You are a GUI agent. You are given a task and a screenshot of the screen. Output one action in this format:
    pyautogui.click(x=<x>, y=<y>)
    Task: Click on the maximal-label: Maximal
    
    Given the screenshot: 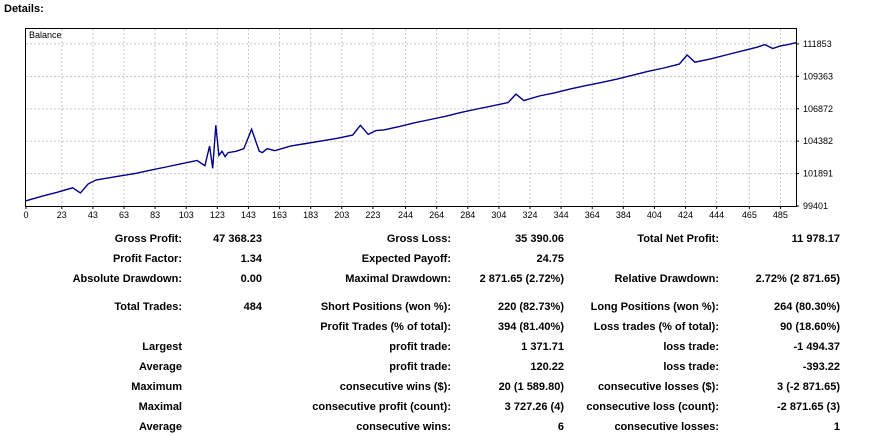 What is the action you would take?
    pyautogui.click(x=160, y=407)
    